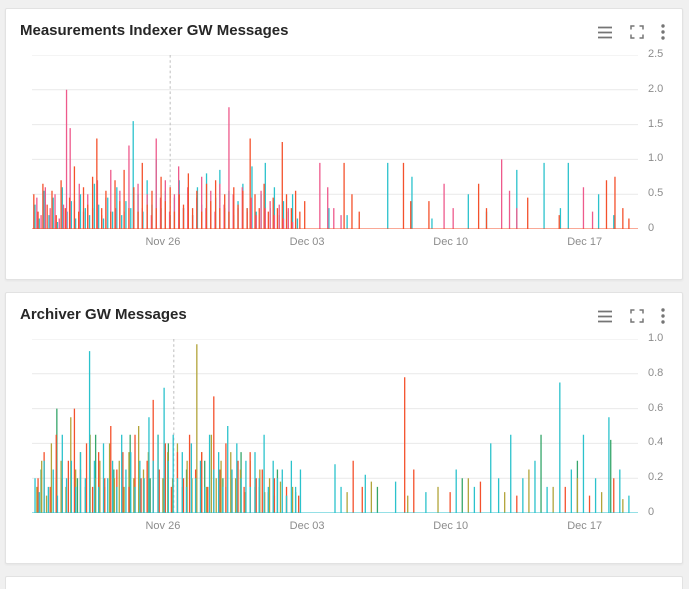 The height and width of the screenshot is (589, 689). What do you see at coordinates (344, 26) in the screenshot?
I see `panel-header: Measurements Indexer GW Messages` at bounding box center [344, 26].